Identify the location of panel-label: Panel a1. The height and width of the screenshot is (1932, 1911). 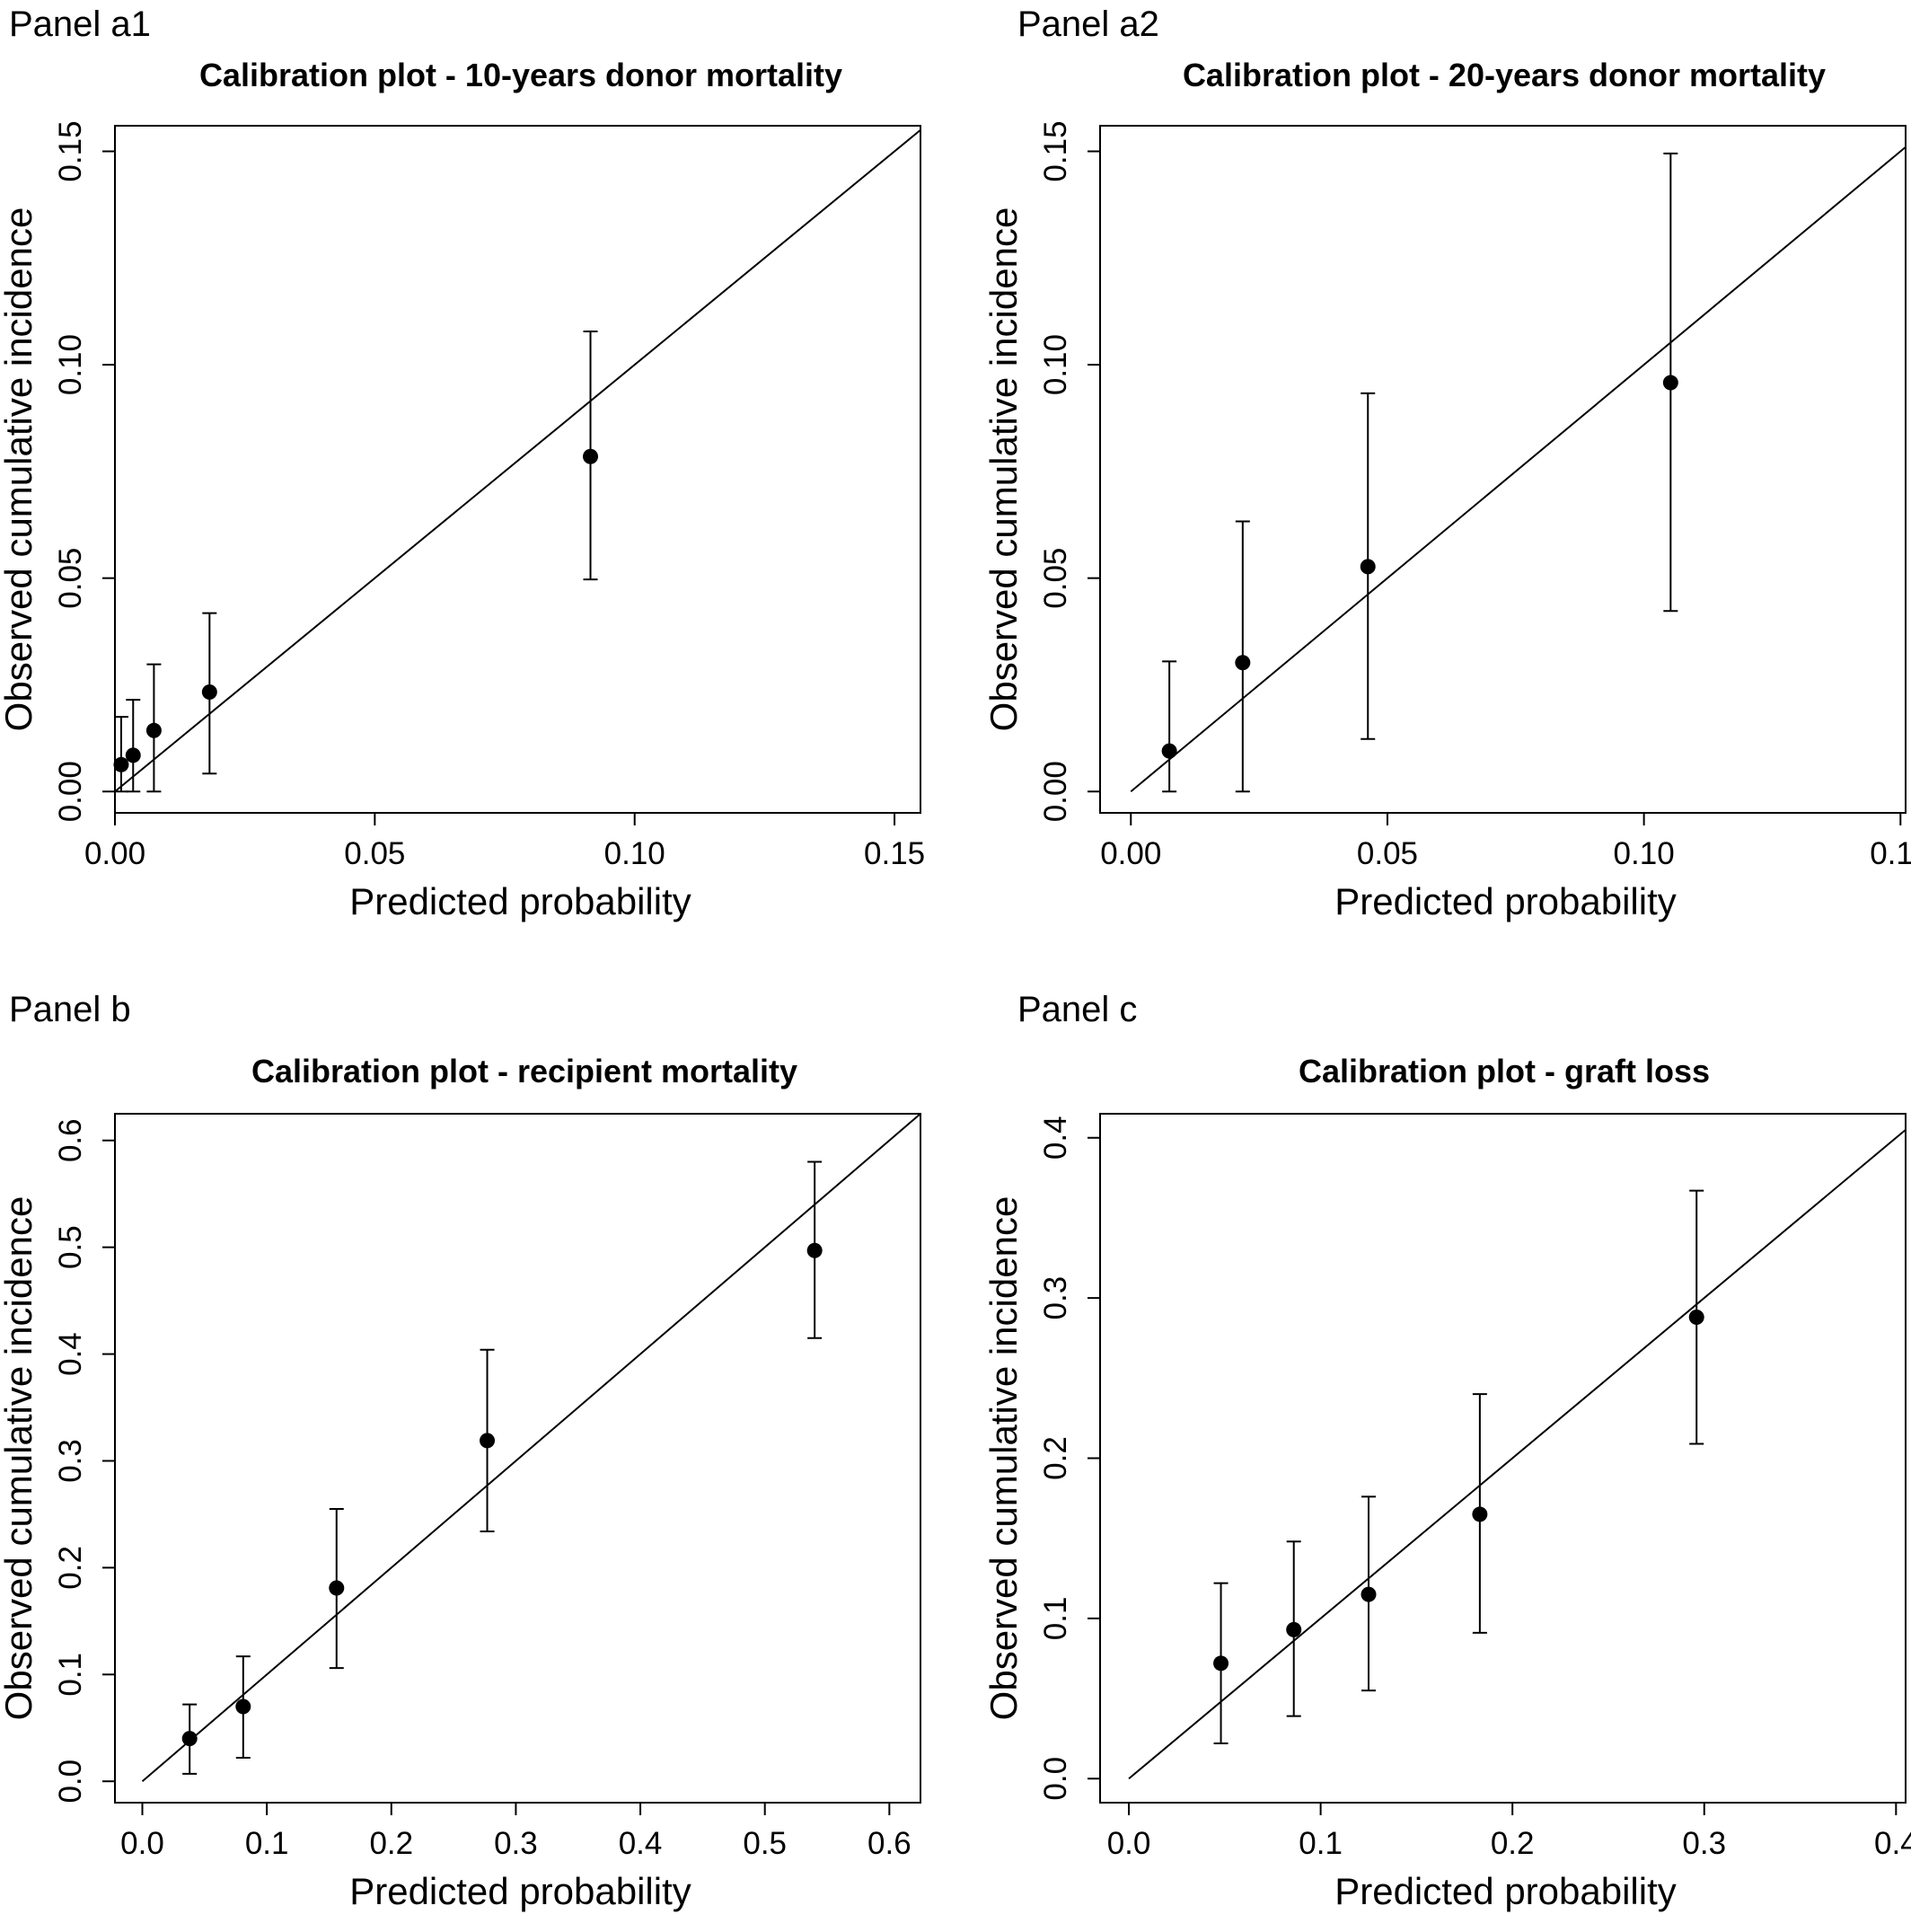
(80, 24).